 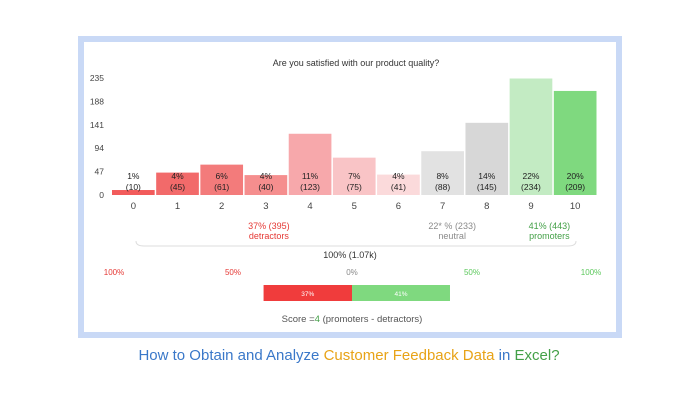 What do you see at coordinates (550, 226) in the screenshot?
I see `group-value-promoters: 41% (443)` at bounding box center [550, 226].